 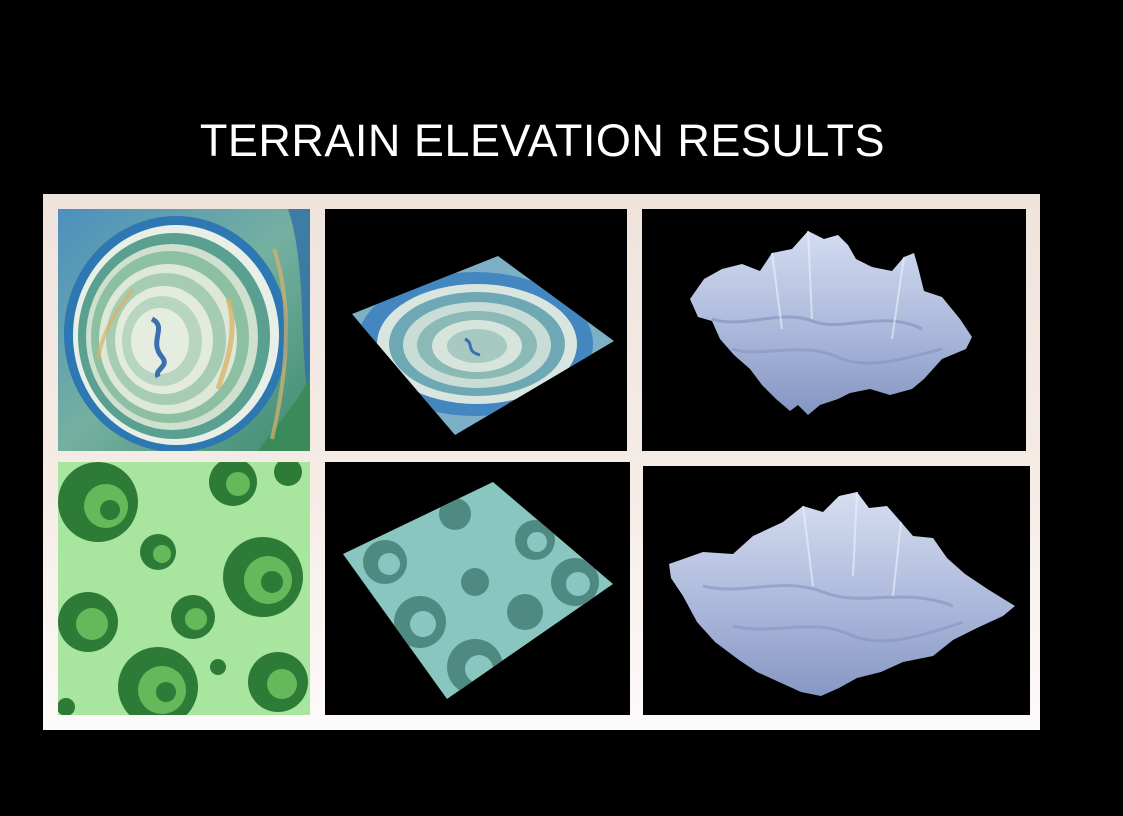 I want to click on agate-texture-on-plane, so click(x=476, y=330).